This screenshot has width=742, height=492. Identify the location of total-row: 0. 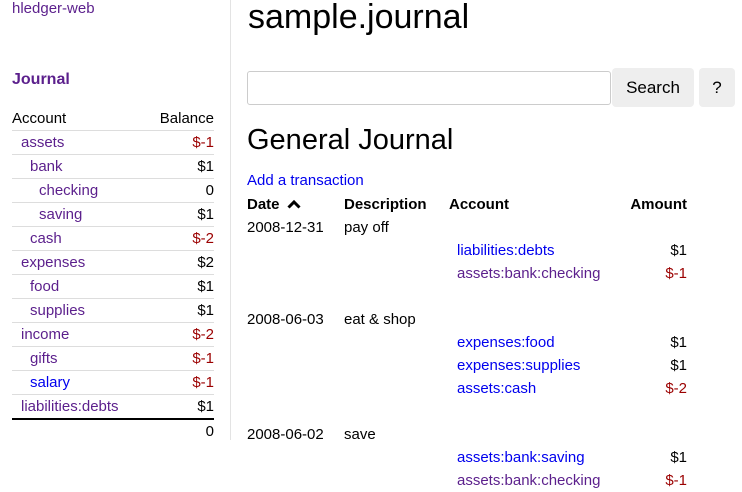
(113, 430).